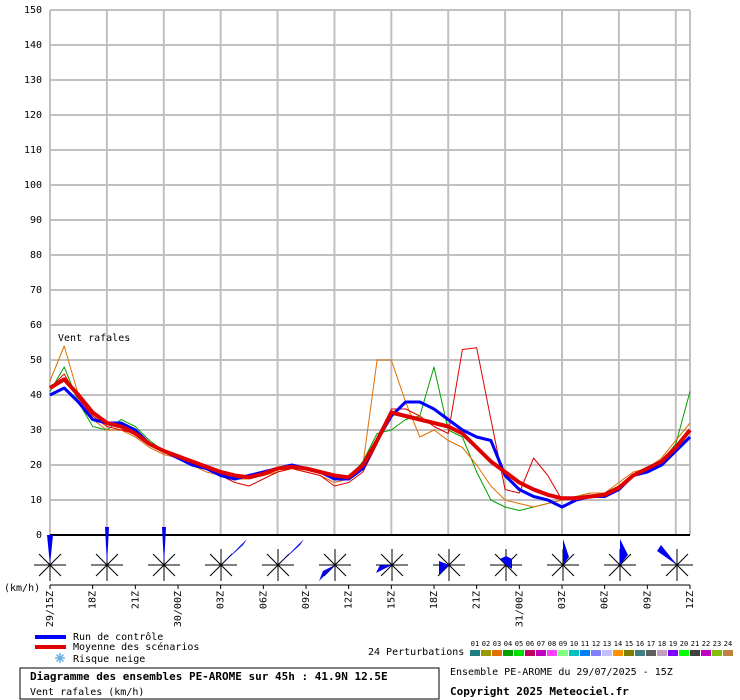  I want to click on y-tick-label: 110, so click(33, 150).